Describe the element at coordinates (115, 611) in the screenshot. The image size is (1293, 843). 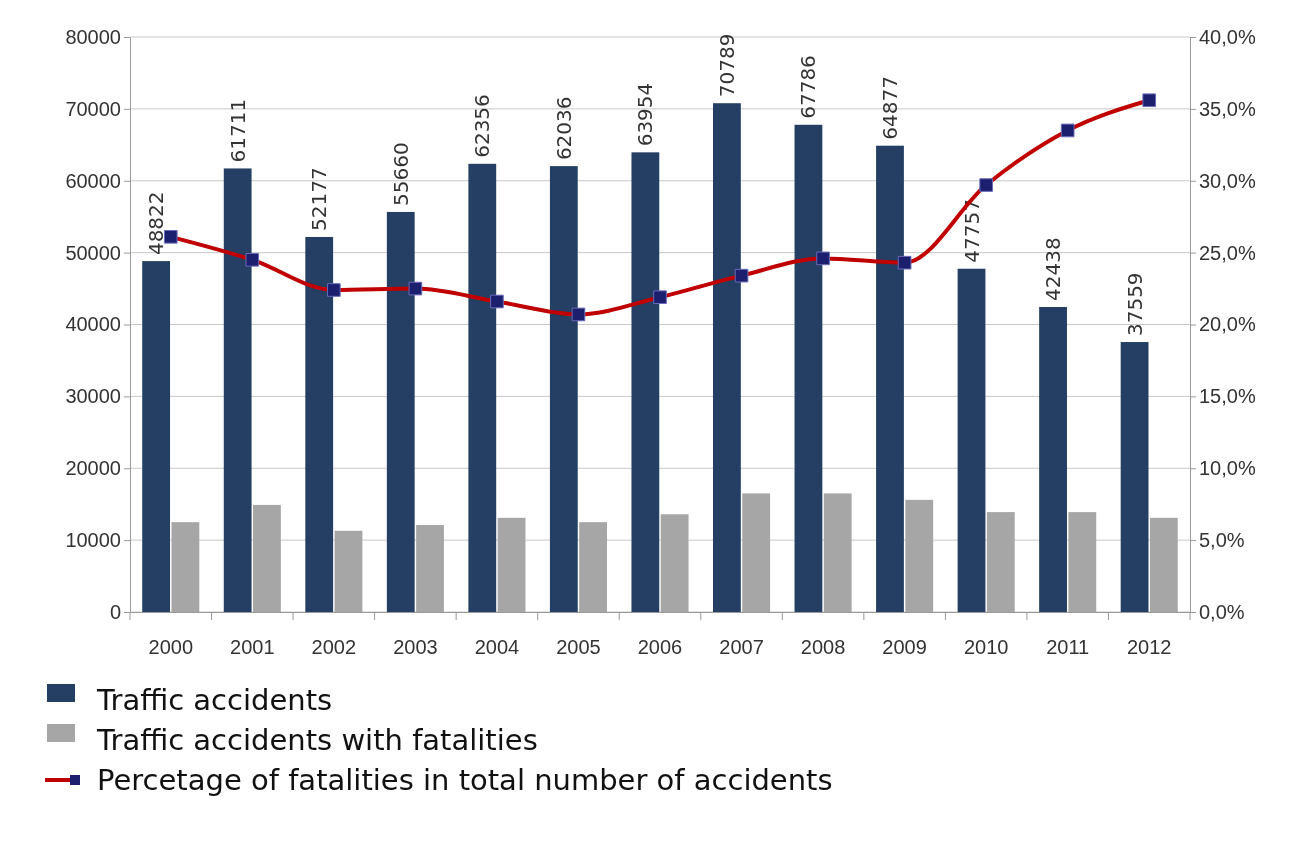
I see `y-tick-label: 0` at that location.